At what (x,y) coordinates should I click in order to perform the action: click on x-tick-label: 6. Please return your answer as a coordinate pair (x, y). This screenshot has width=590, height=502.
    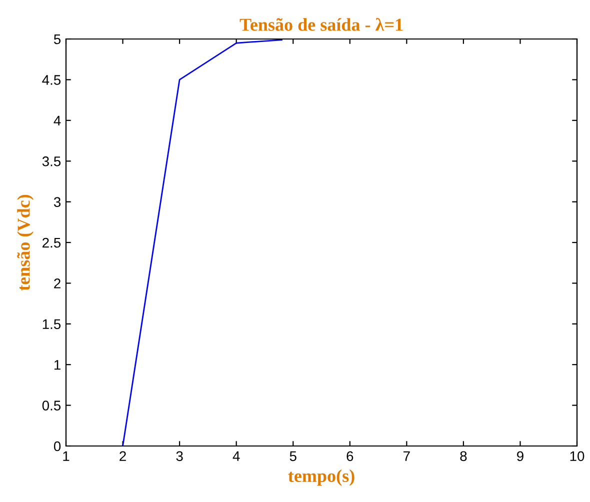
    Looking at the image, I should click on (350, 456).